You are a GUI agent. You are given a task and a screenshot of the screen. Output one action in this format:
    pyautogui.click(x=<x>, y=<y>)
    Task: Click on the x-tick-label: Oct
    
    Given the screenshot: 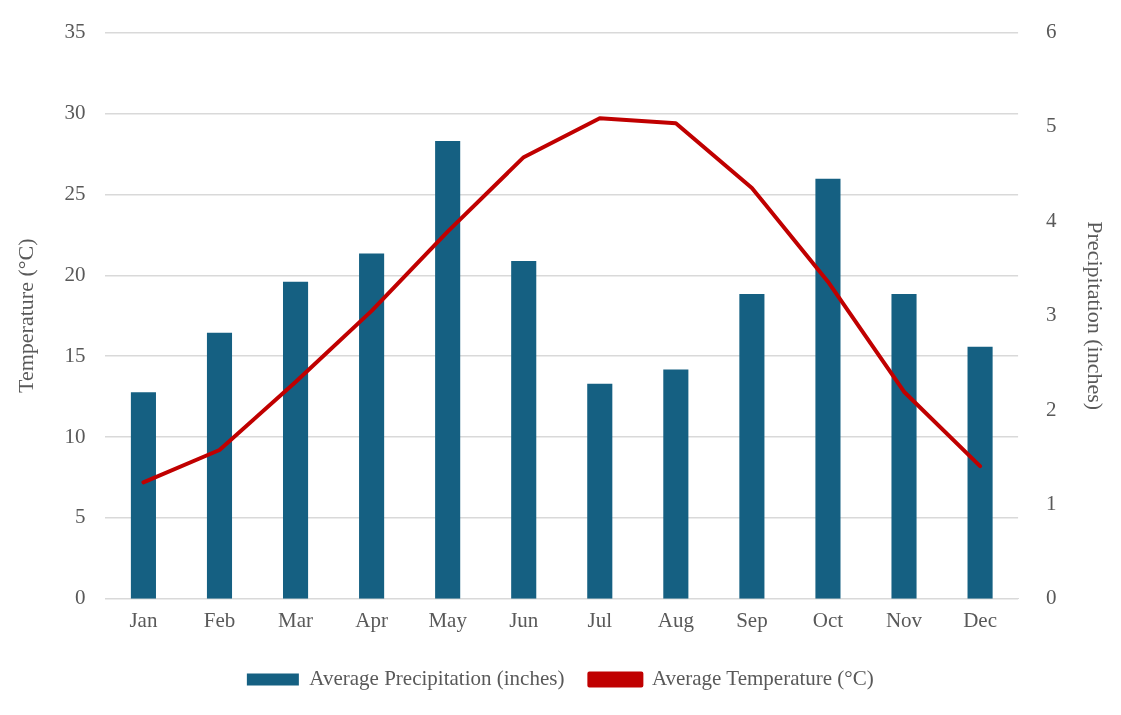 What is the action you would take?
    pyautogui.click(x=828, y=619)
    